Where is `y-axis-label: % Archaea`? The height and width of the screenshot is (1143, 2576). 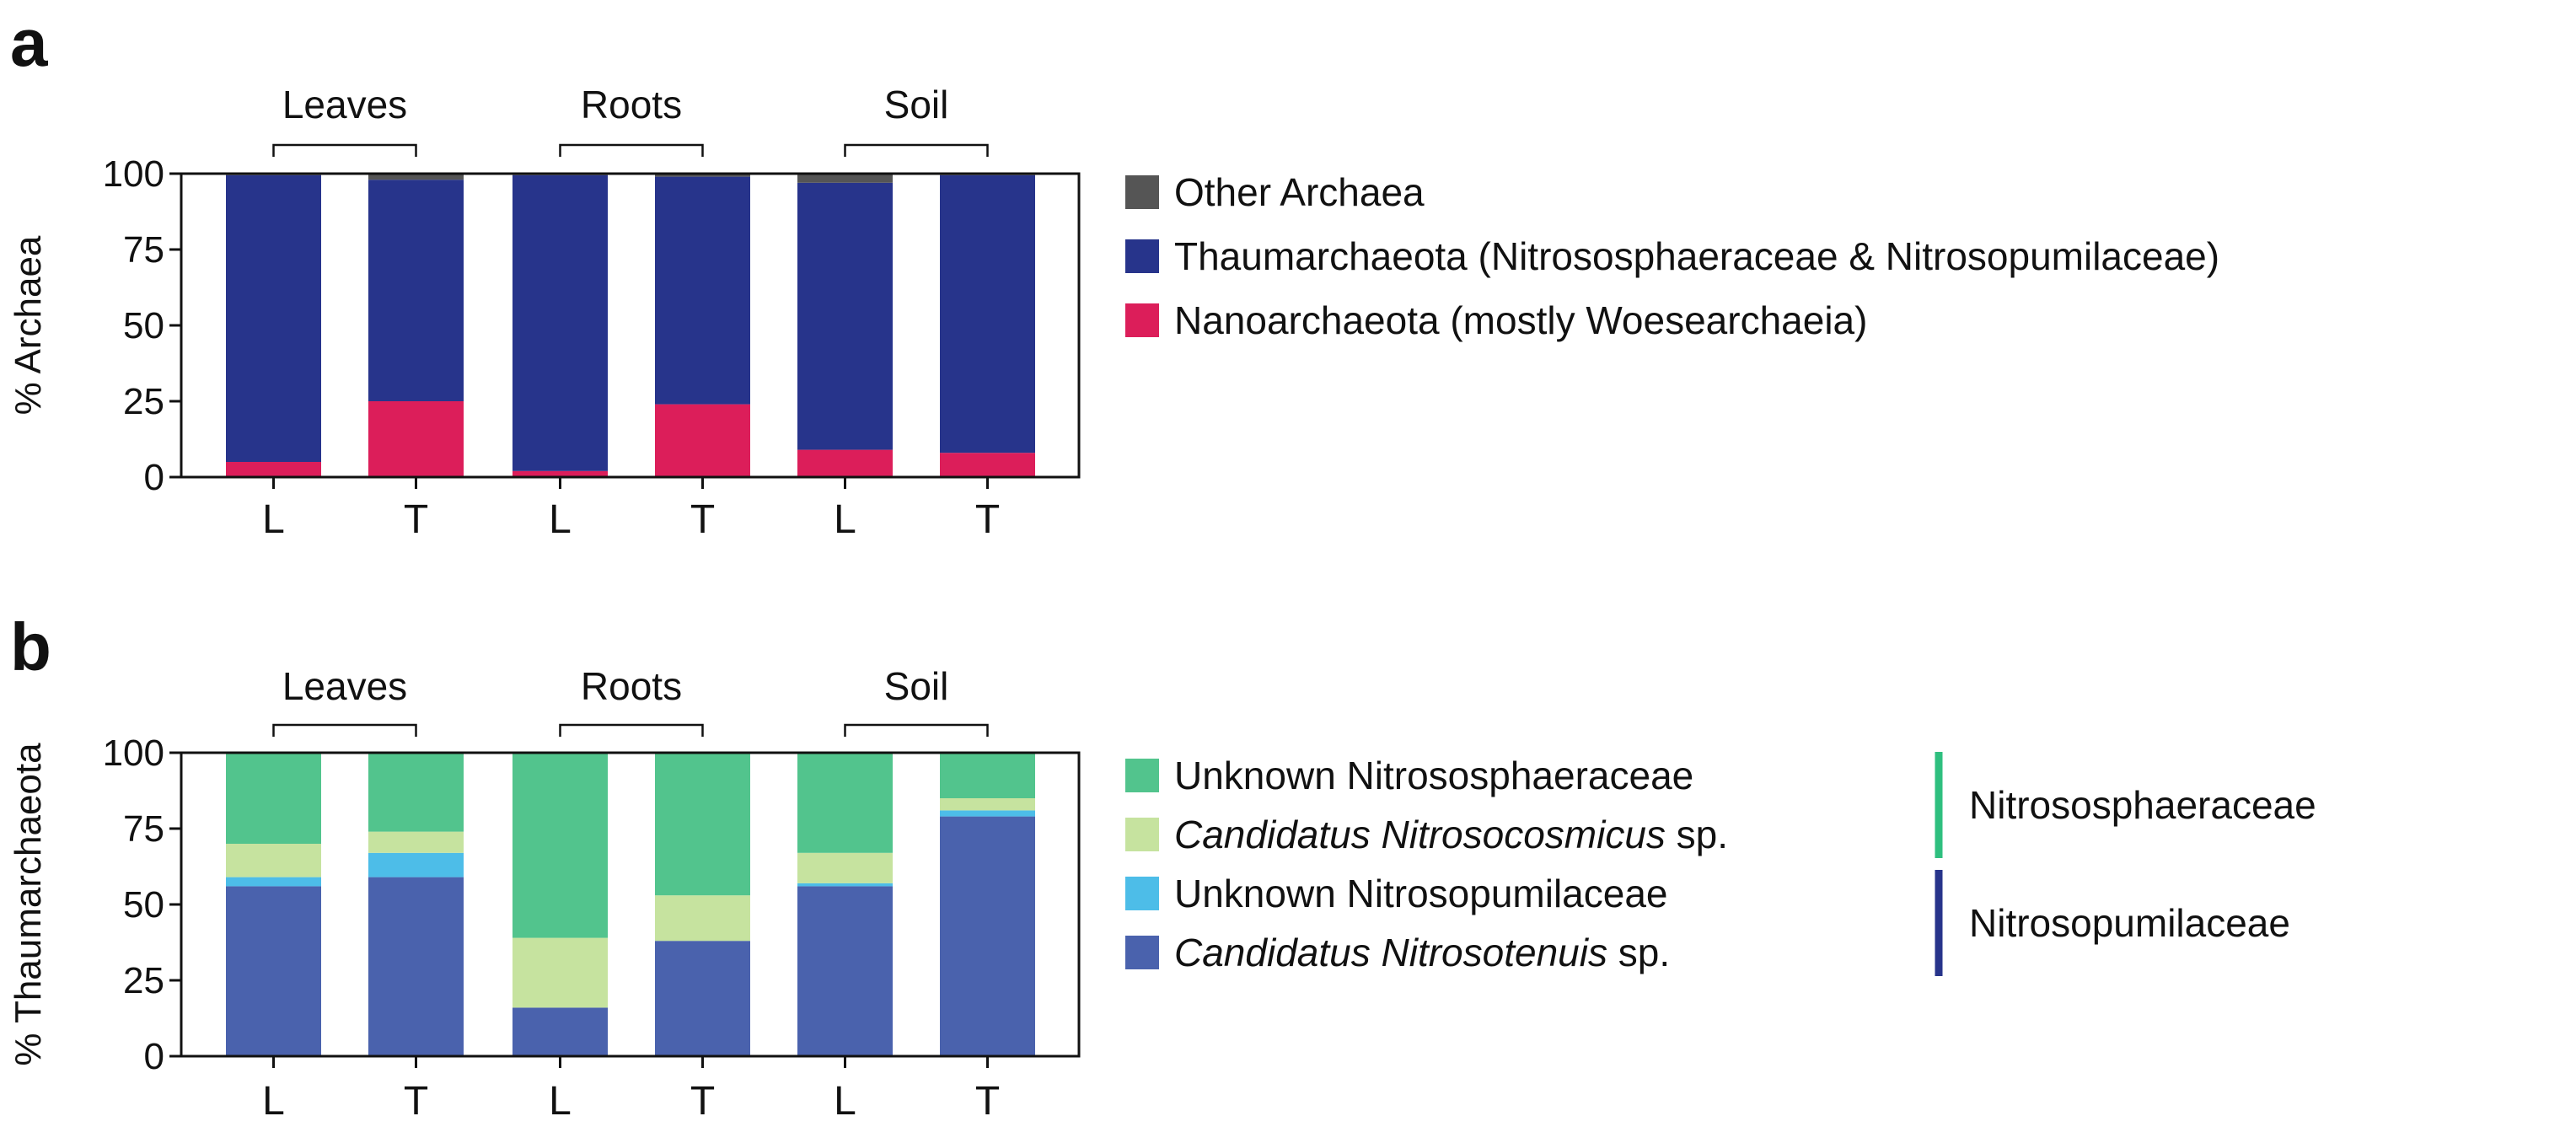 y-axis-label: % Archaea is located at coordinates (28, 325).